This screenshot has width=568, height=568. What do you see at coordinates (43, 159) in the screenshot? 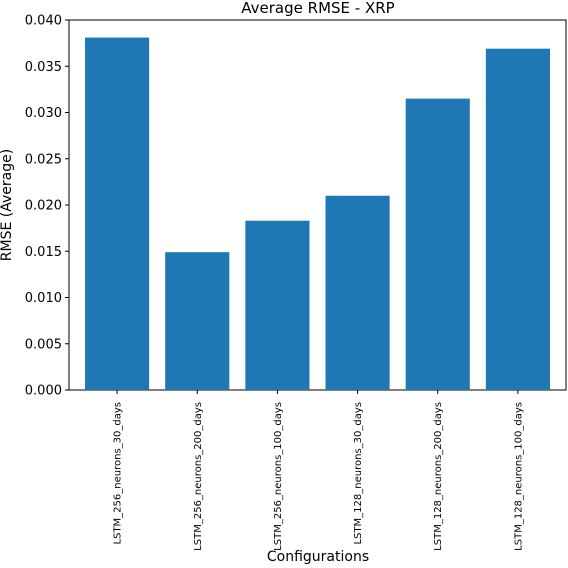
I see `y-tick-label: 0.025` at bounding box center [43, 159].